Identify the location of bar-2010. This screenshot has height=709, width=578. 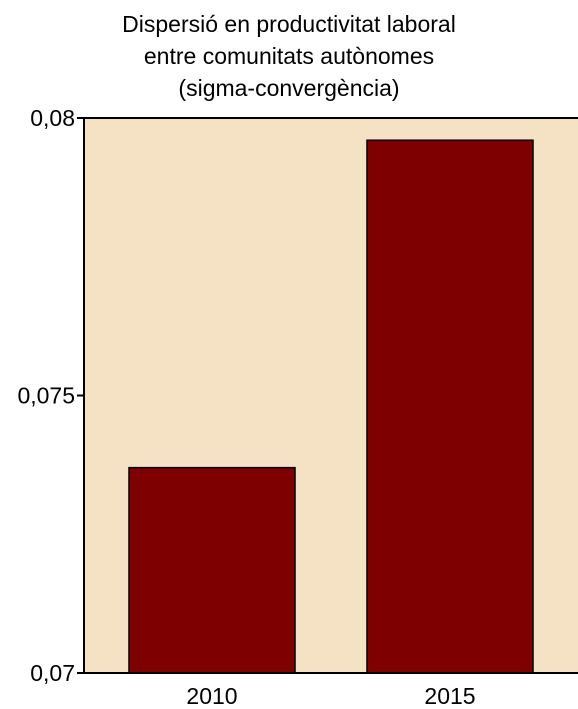
(212, 570).